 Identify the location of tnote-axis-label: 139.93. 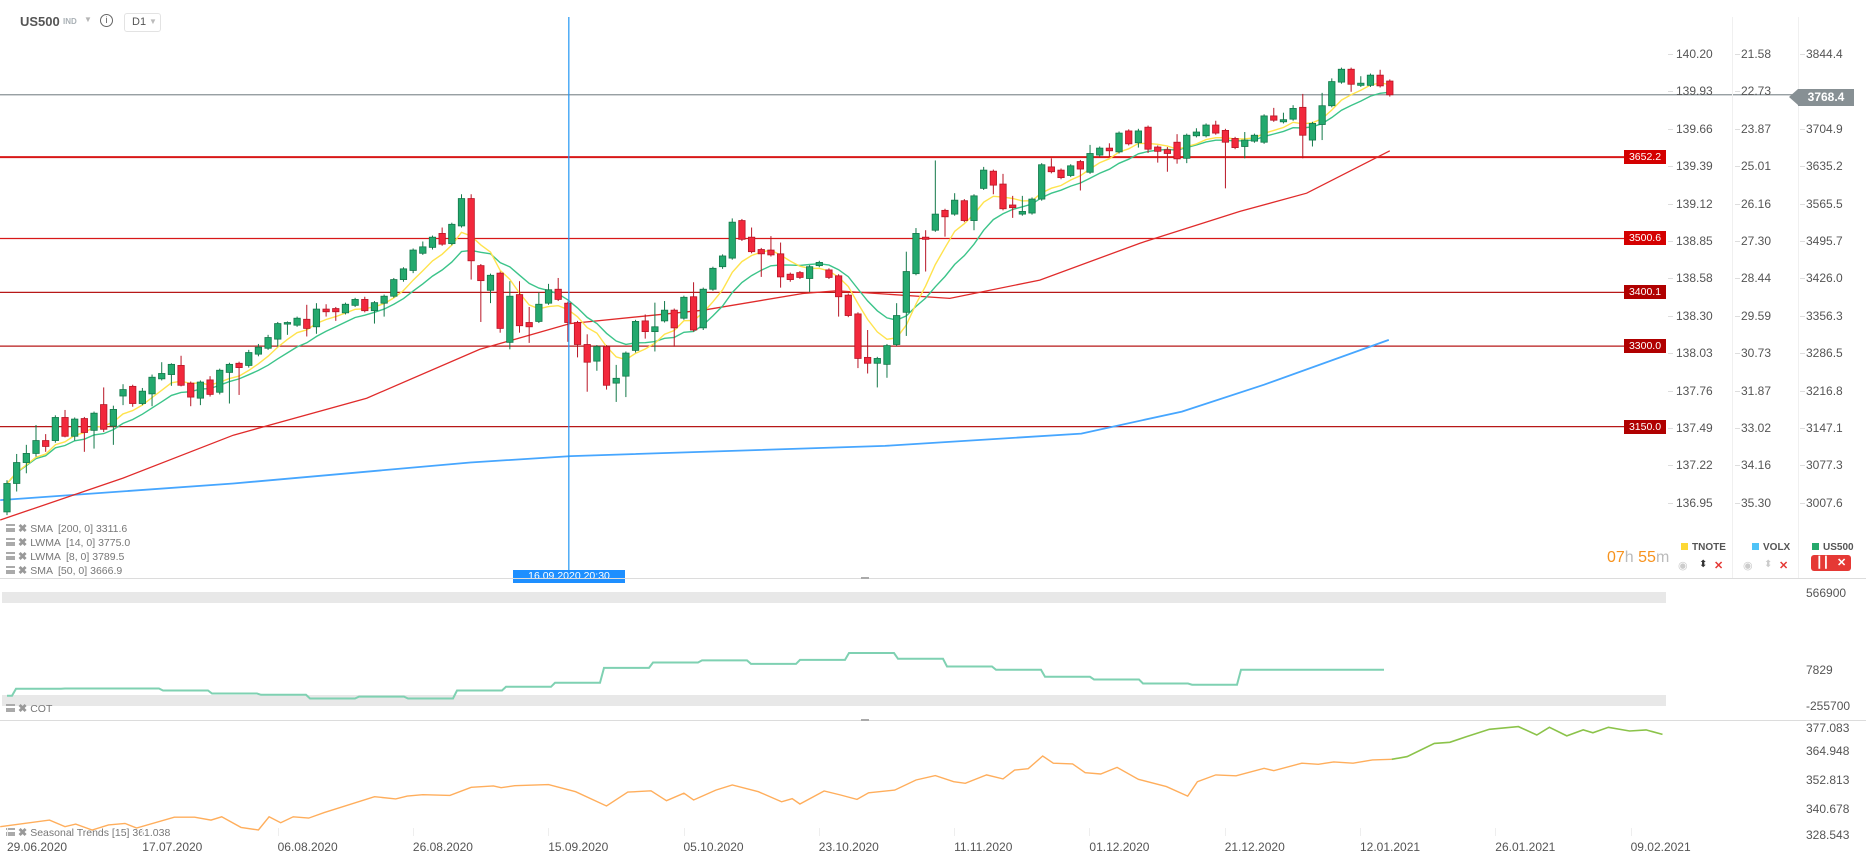
(1694, 91).